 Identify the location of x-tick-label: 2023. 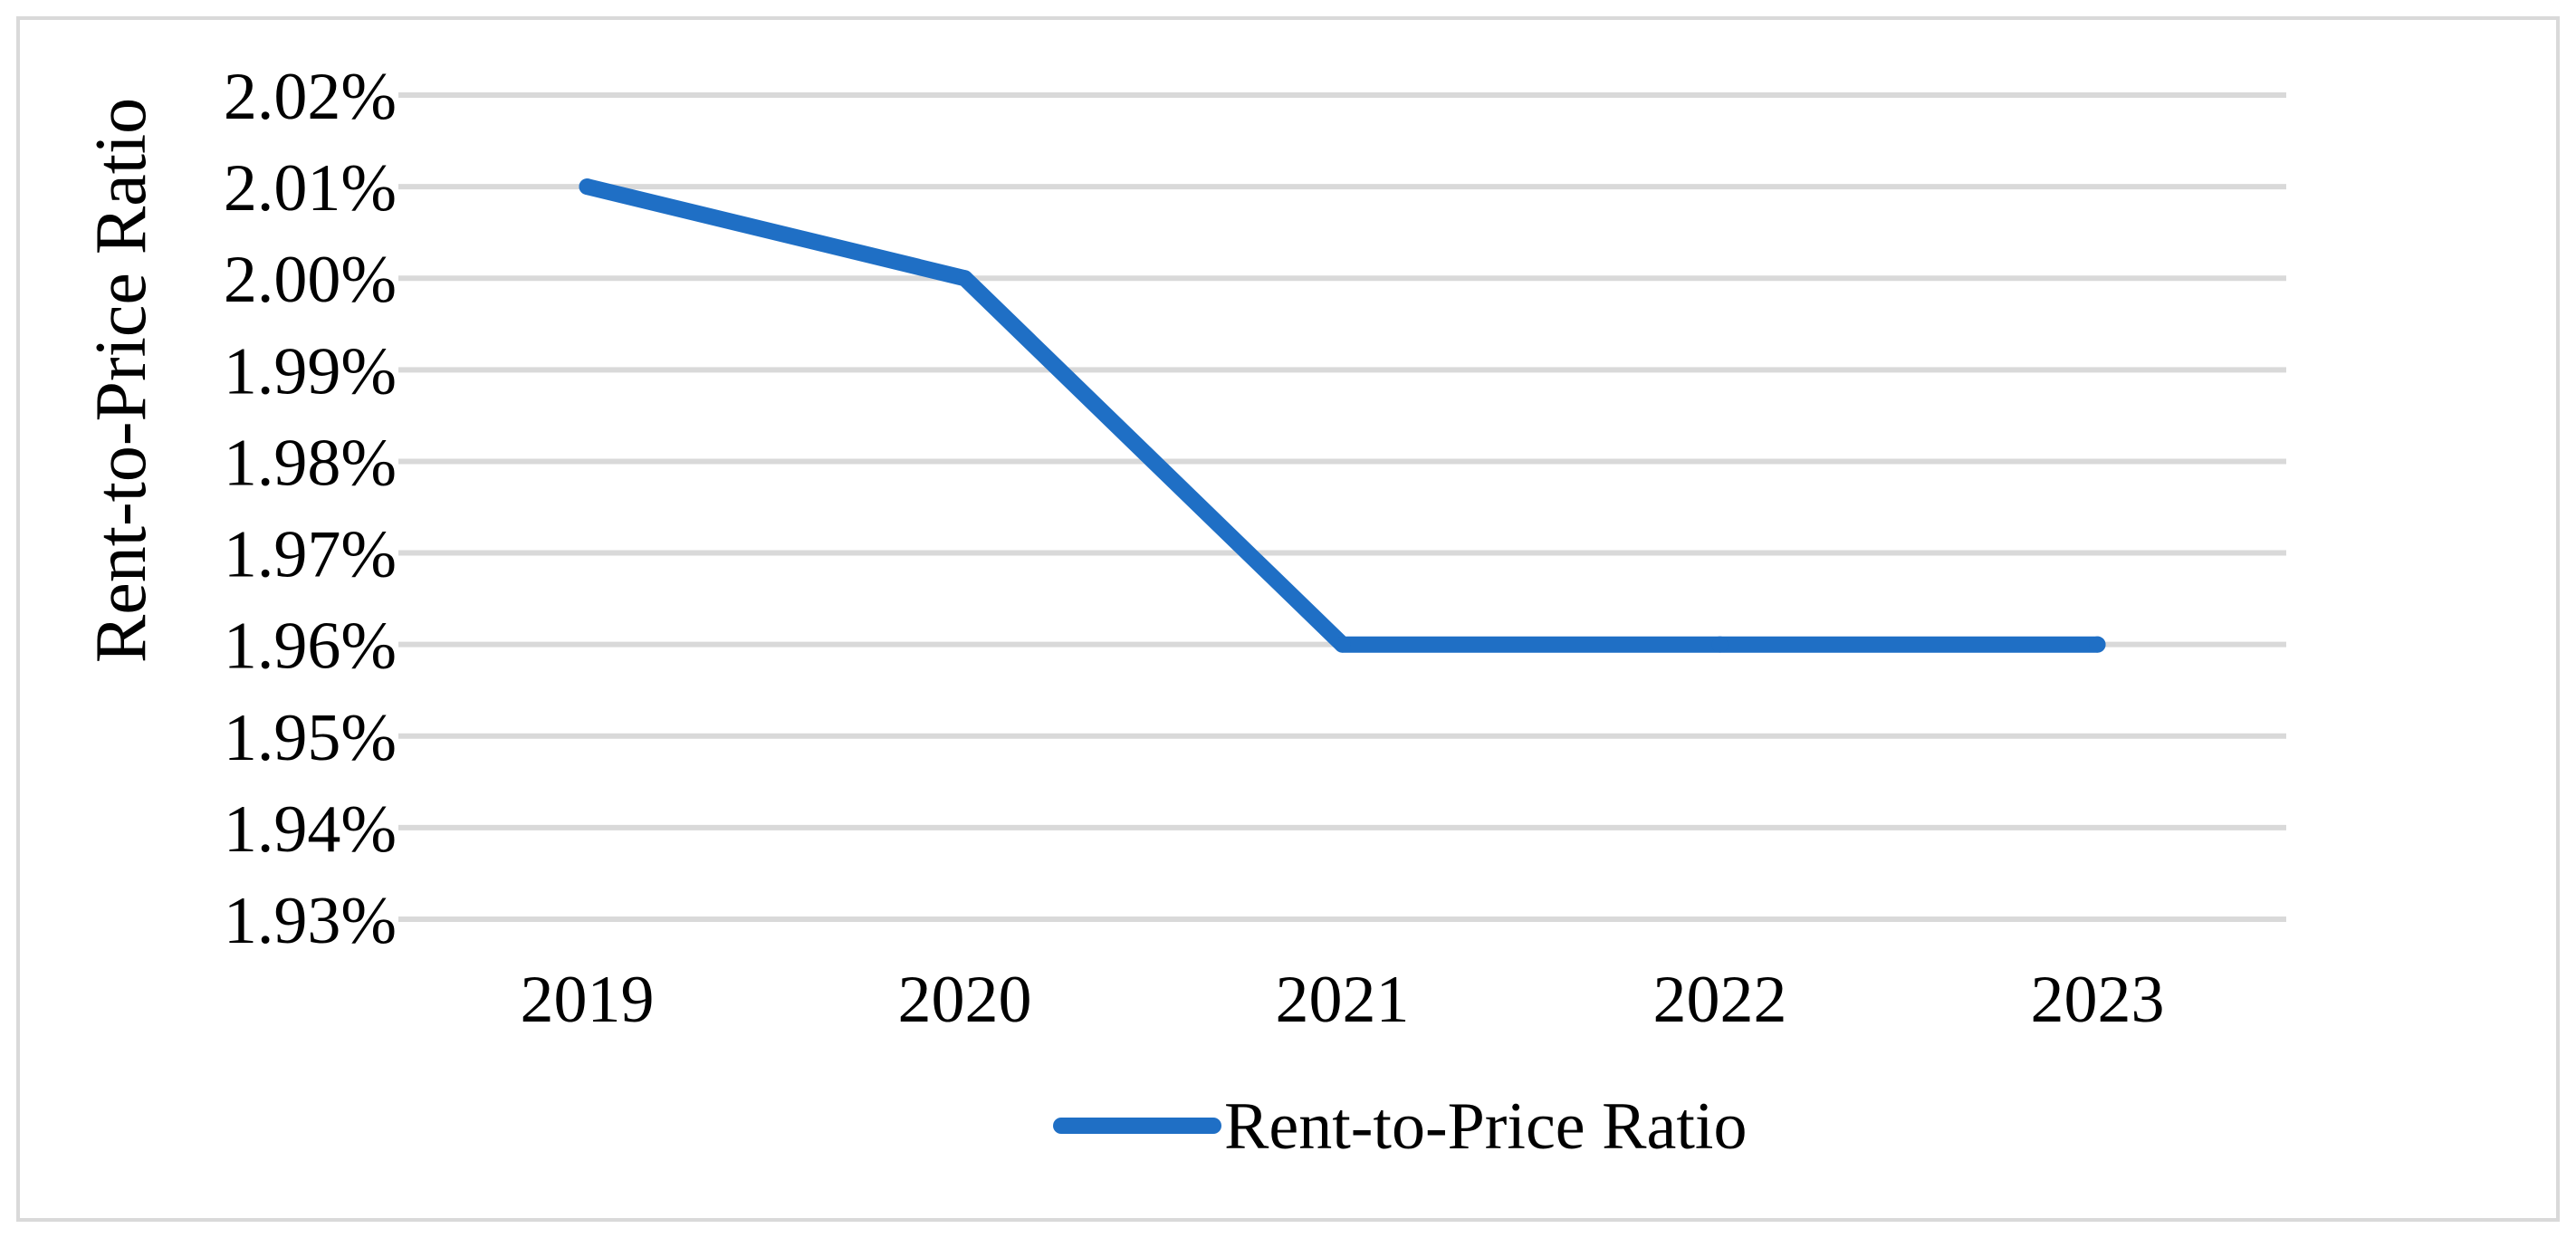
(2098, 1000).